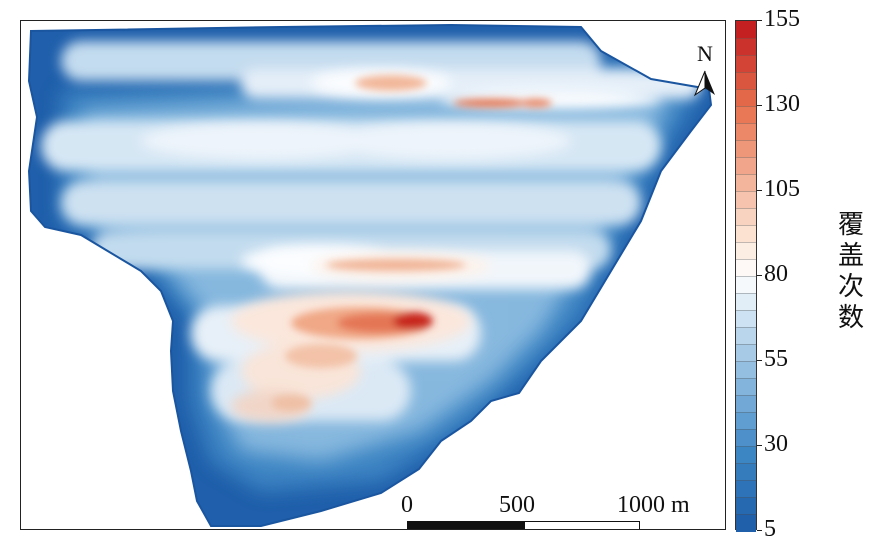  Describe the element at coordinates (782, 19) in the screenshot. I see `legend-tick-label: 155` at that location.